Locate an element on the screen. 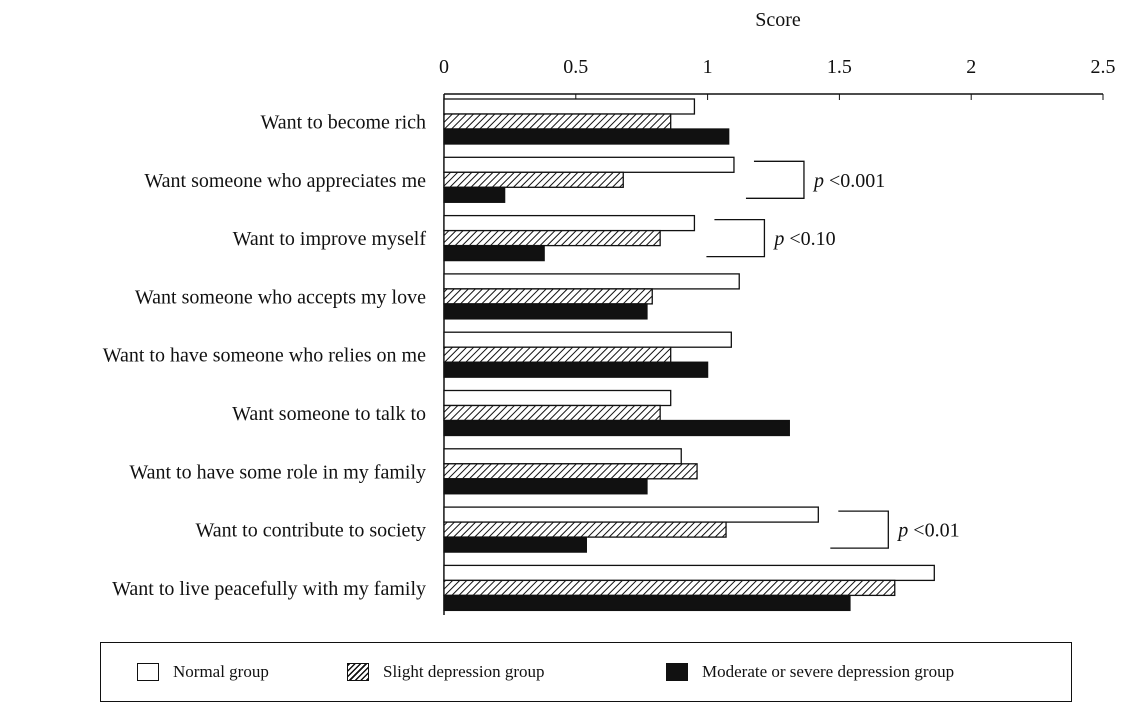 Image resolution: width=1127 pixels, height=703 pixels. category-label: Want to become rich is located at coordinates (343, 123).